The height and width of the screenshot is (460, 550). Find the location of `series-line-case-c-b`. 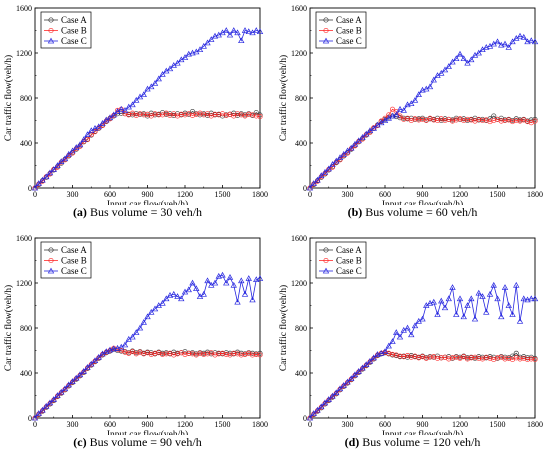

series-line-case-c-b is located at coordinates (422, 112).